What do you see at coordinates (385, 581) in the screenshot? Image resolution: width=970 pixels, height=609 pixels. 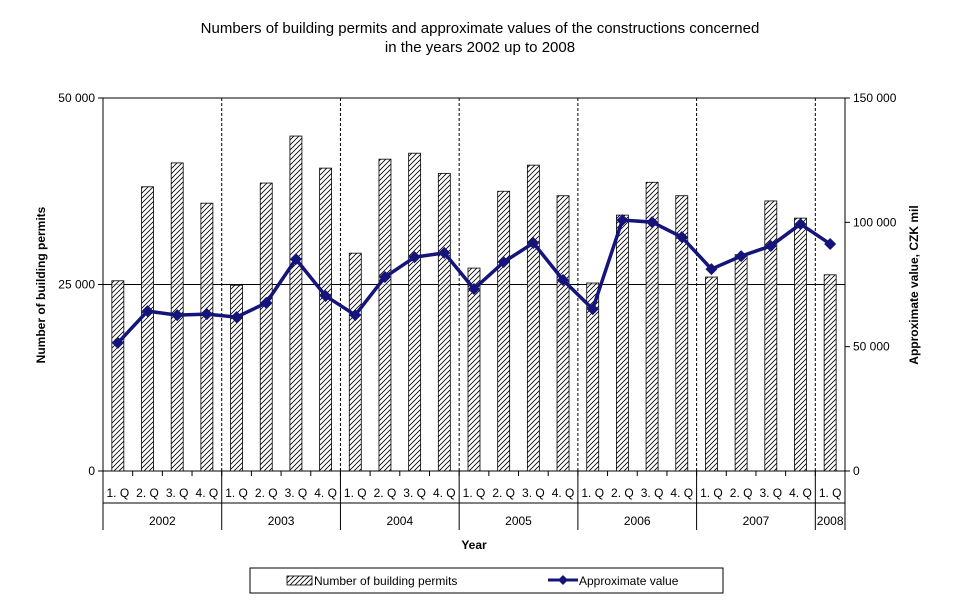 I see `legend-bar-label: Number of building permits` at bounding box center [385, 581].